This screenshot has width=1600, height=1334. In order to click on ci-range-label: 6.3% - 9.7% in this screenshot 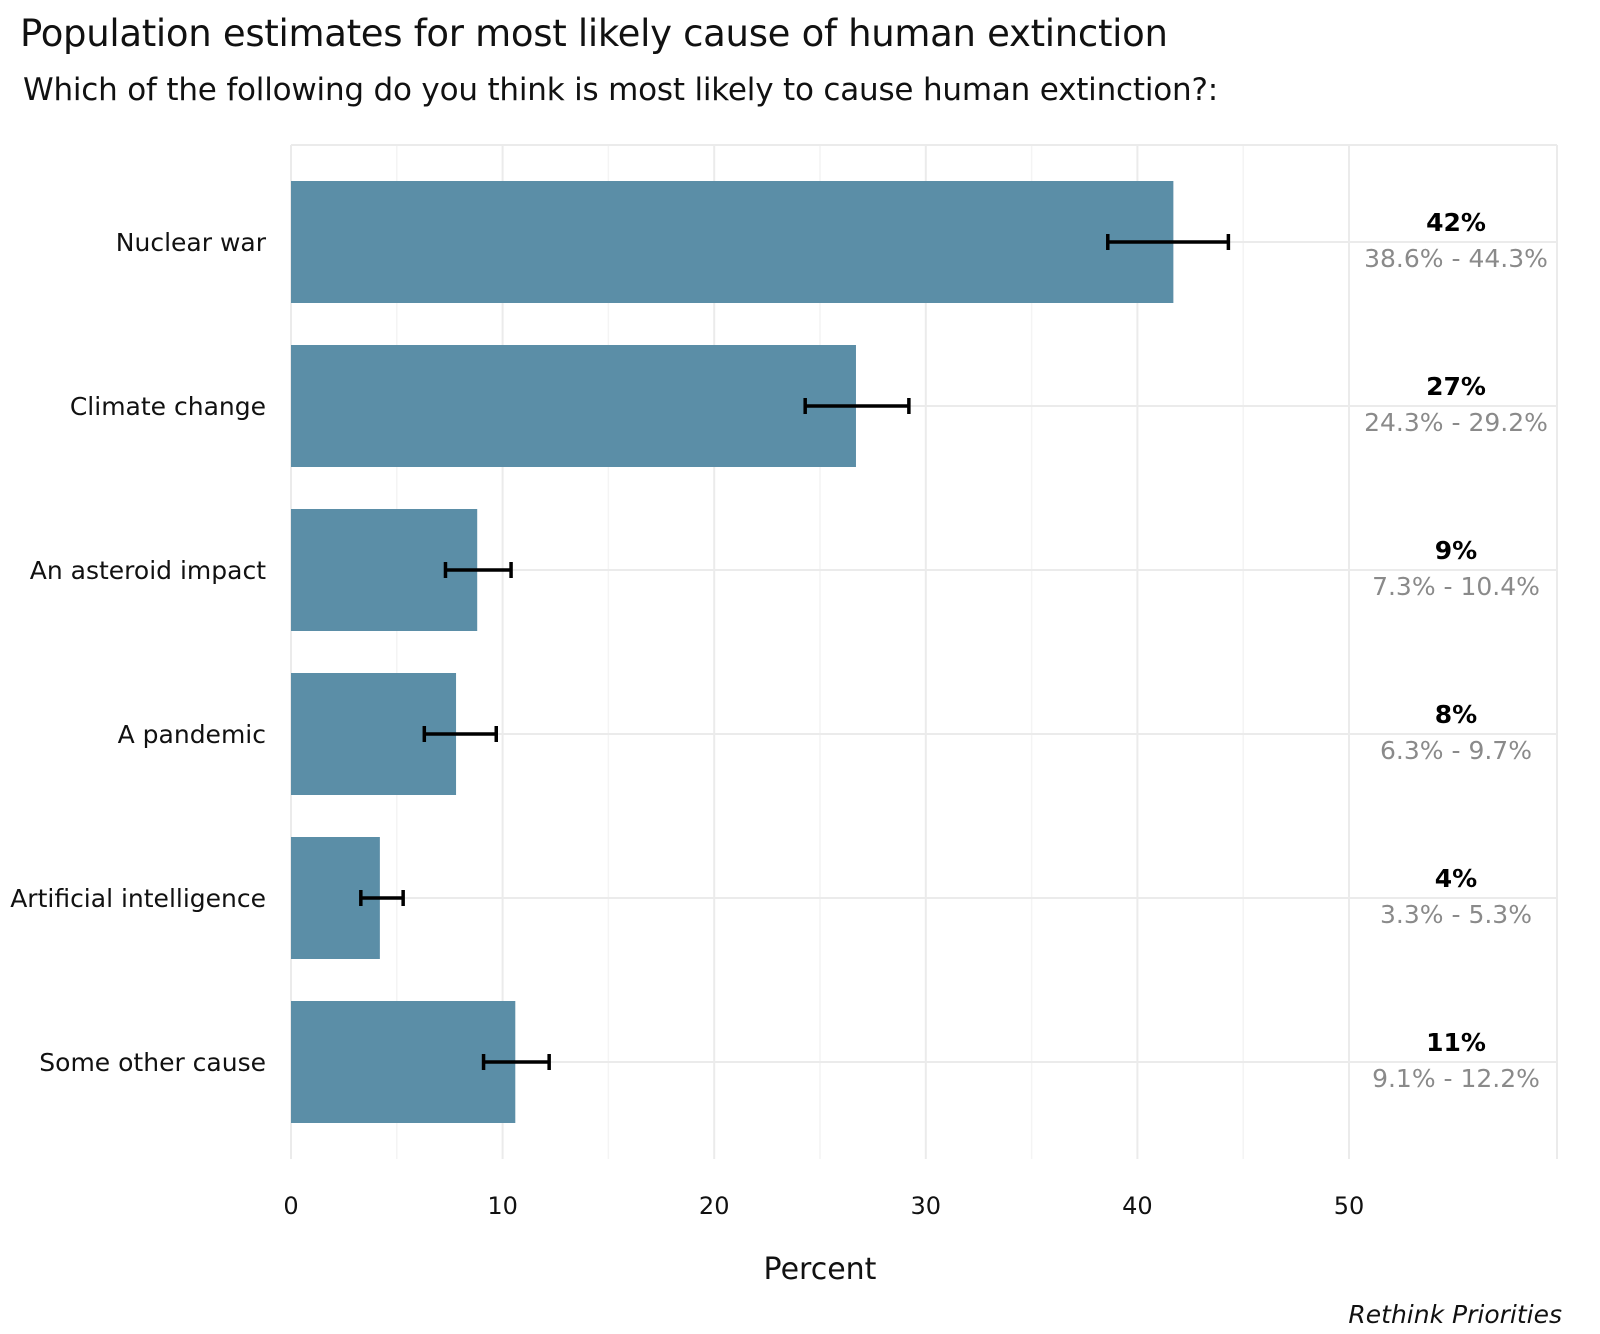, I will do `click(1456, 750)`.